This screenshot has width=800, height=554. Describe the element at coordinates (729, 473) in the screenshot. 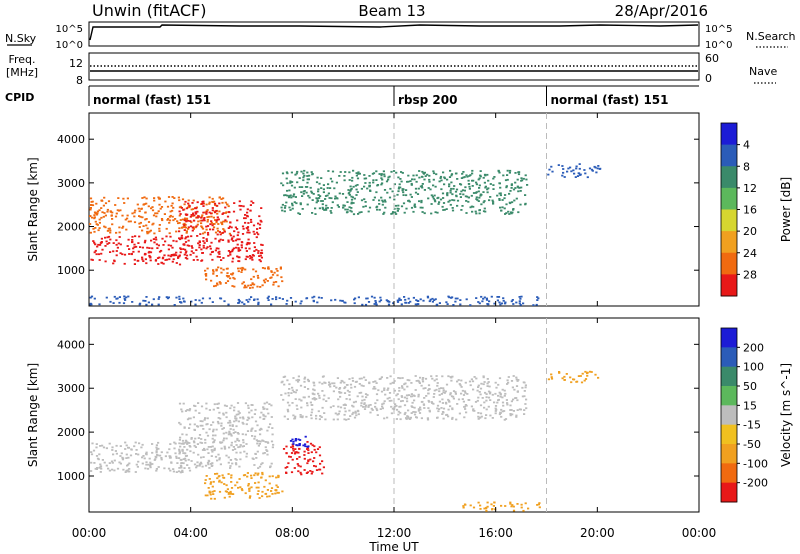

I see `colorbar-swatch` at that location.